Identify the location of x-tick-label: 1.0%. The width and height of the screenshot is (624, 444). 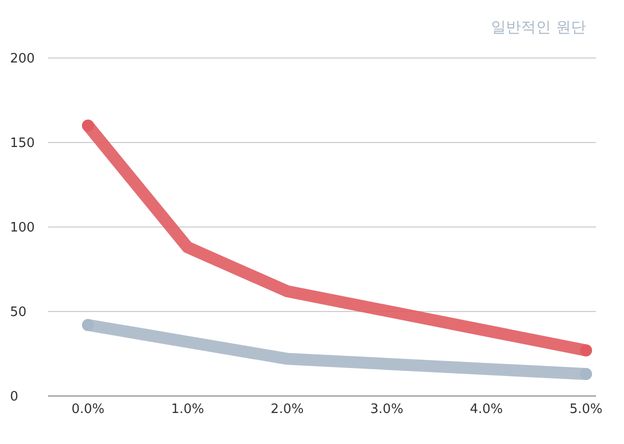
(187, 410).